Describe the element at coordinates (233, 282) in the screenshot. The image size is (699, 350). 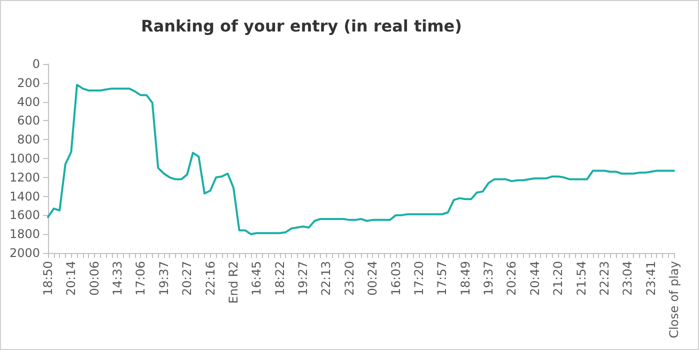
I see `x-tick-label: End R2` at that location.